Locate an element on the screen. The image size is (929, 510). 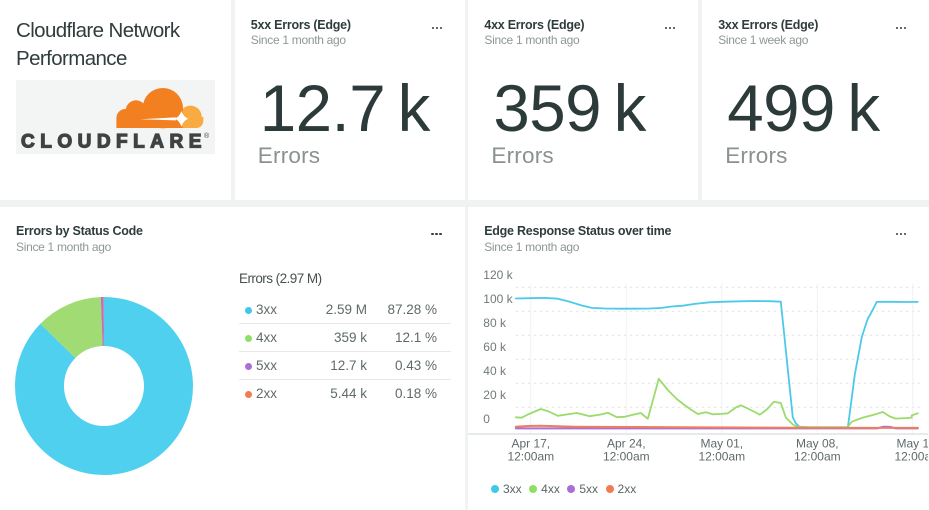
svg-text: 60 k is located at coordinates (495, 346).